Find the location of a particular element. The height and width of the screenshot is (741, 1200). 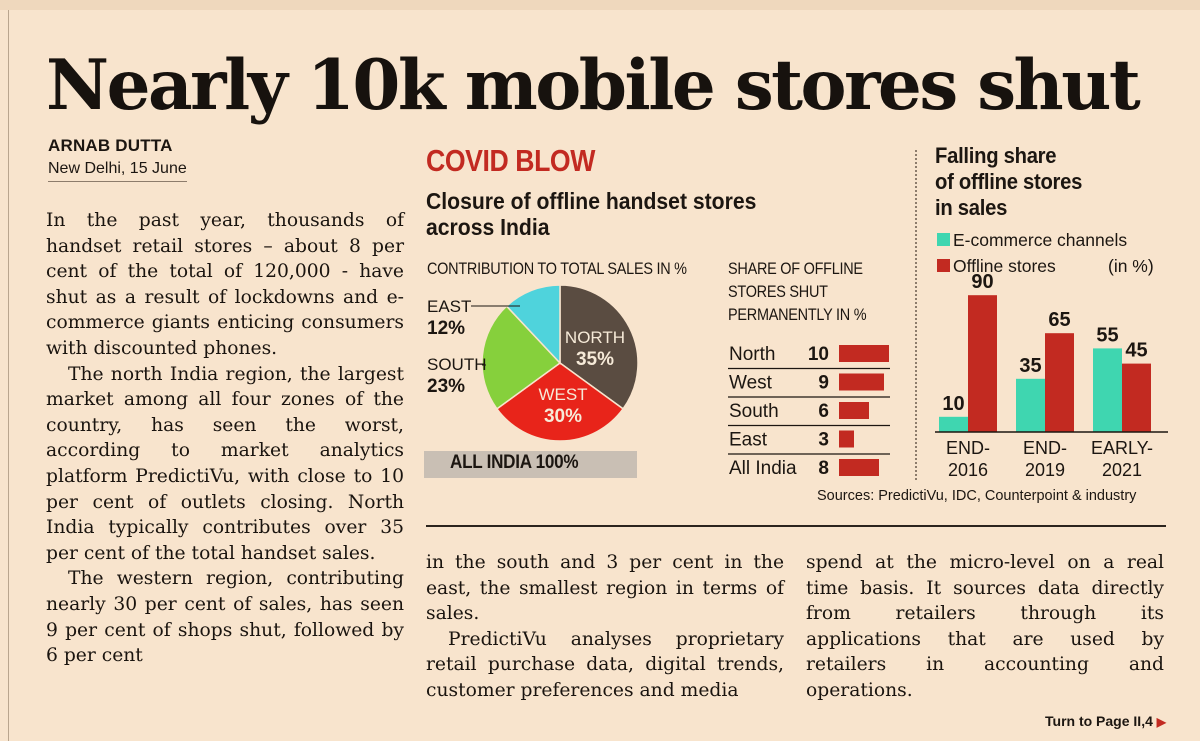

pie-slice-south is located at coordinates (521, 357).